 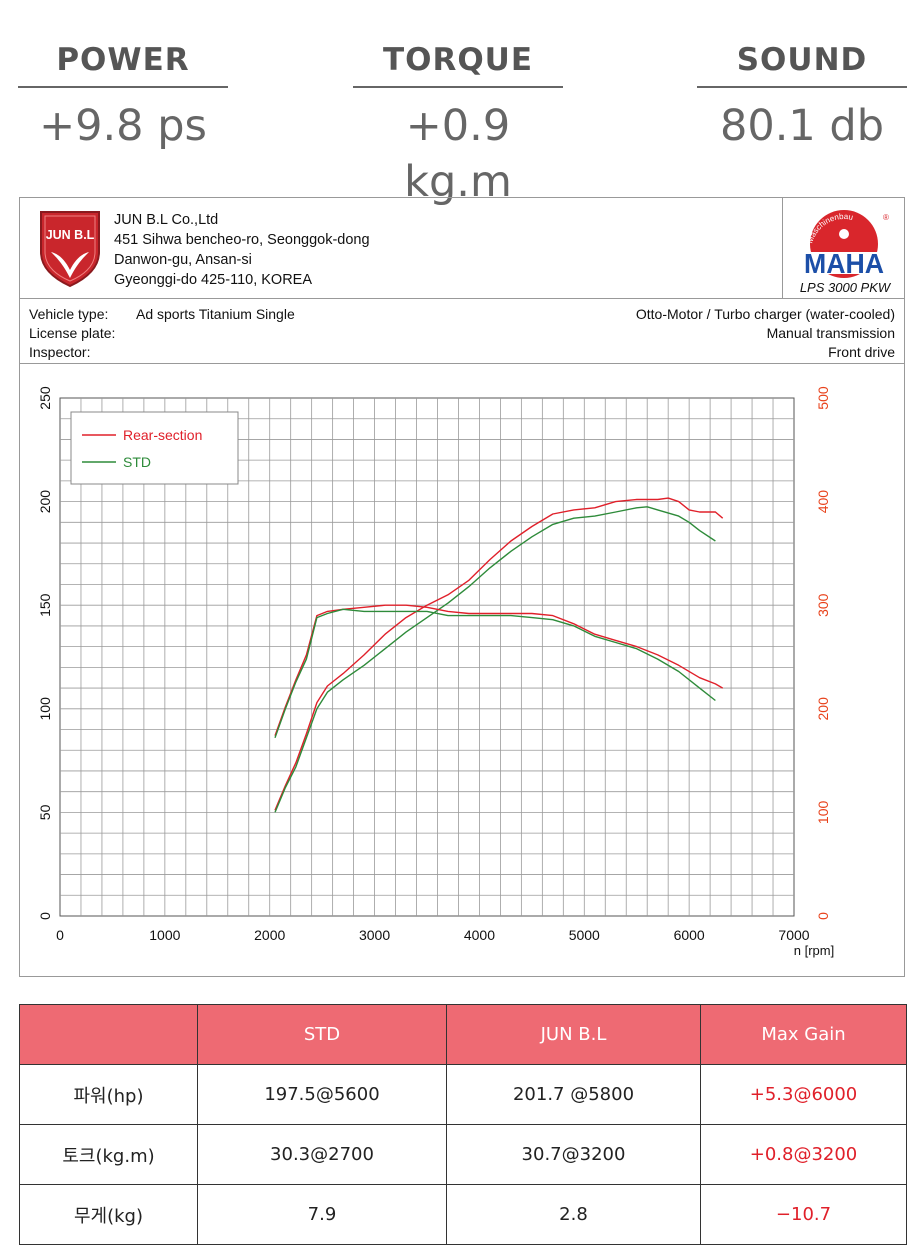 What do you see at coordinates (814, 950) in the screenshot?
I see `x-axis-unit: n [rpm]` at bounding box center [814, 950].